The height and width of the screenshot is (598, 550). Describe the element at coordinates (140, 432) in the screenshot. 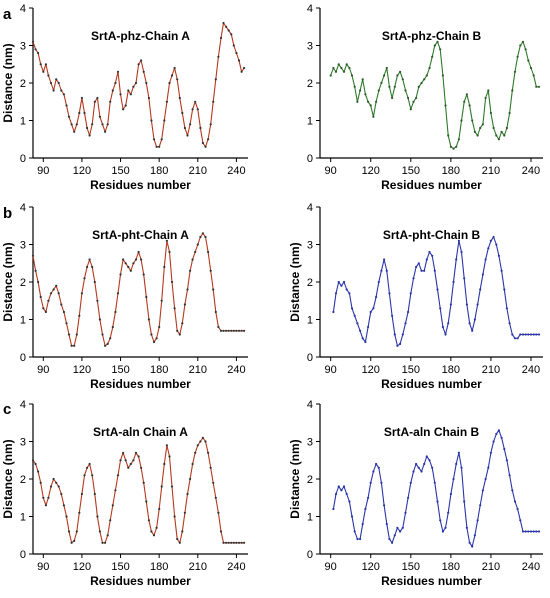

I see `chart-title: SrtA-aln Chain A` at that location.